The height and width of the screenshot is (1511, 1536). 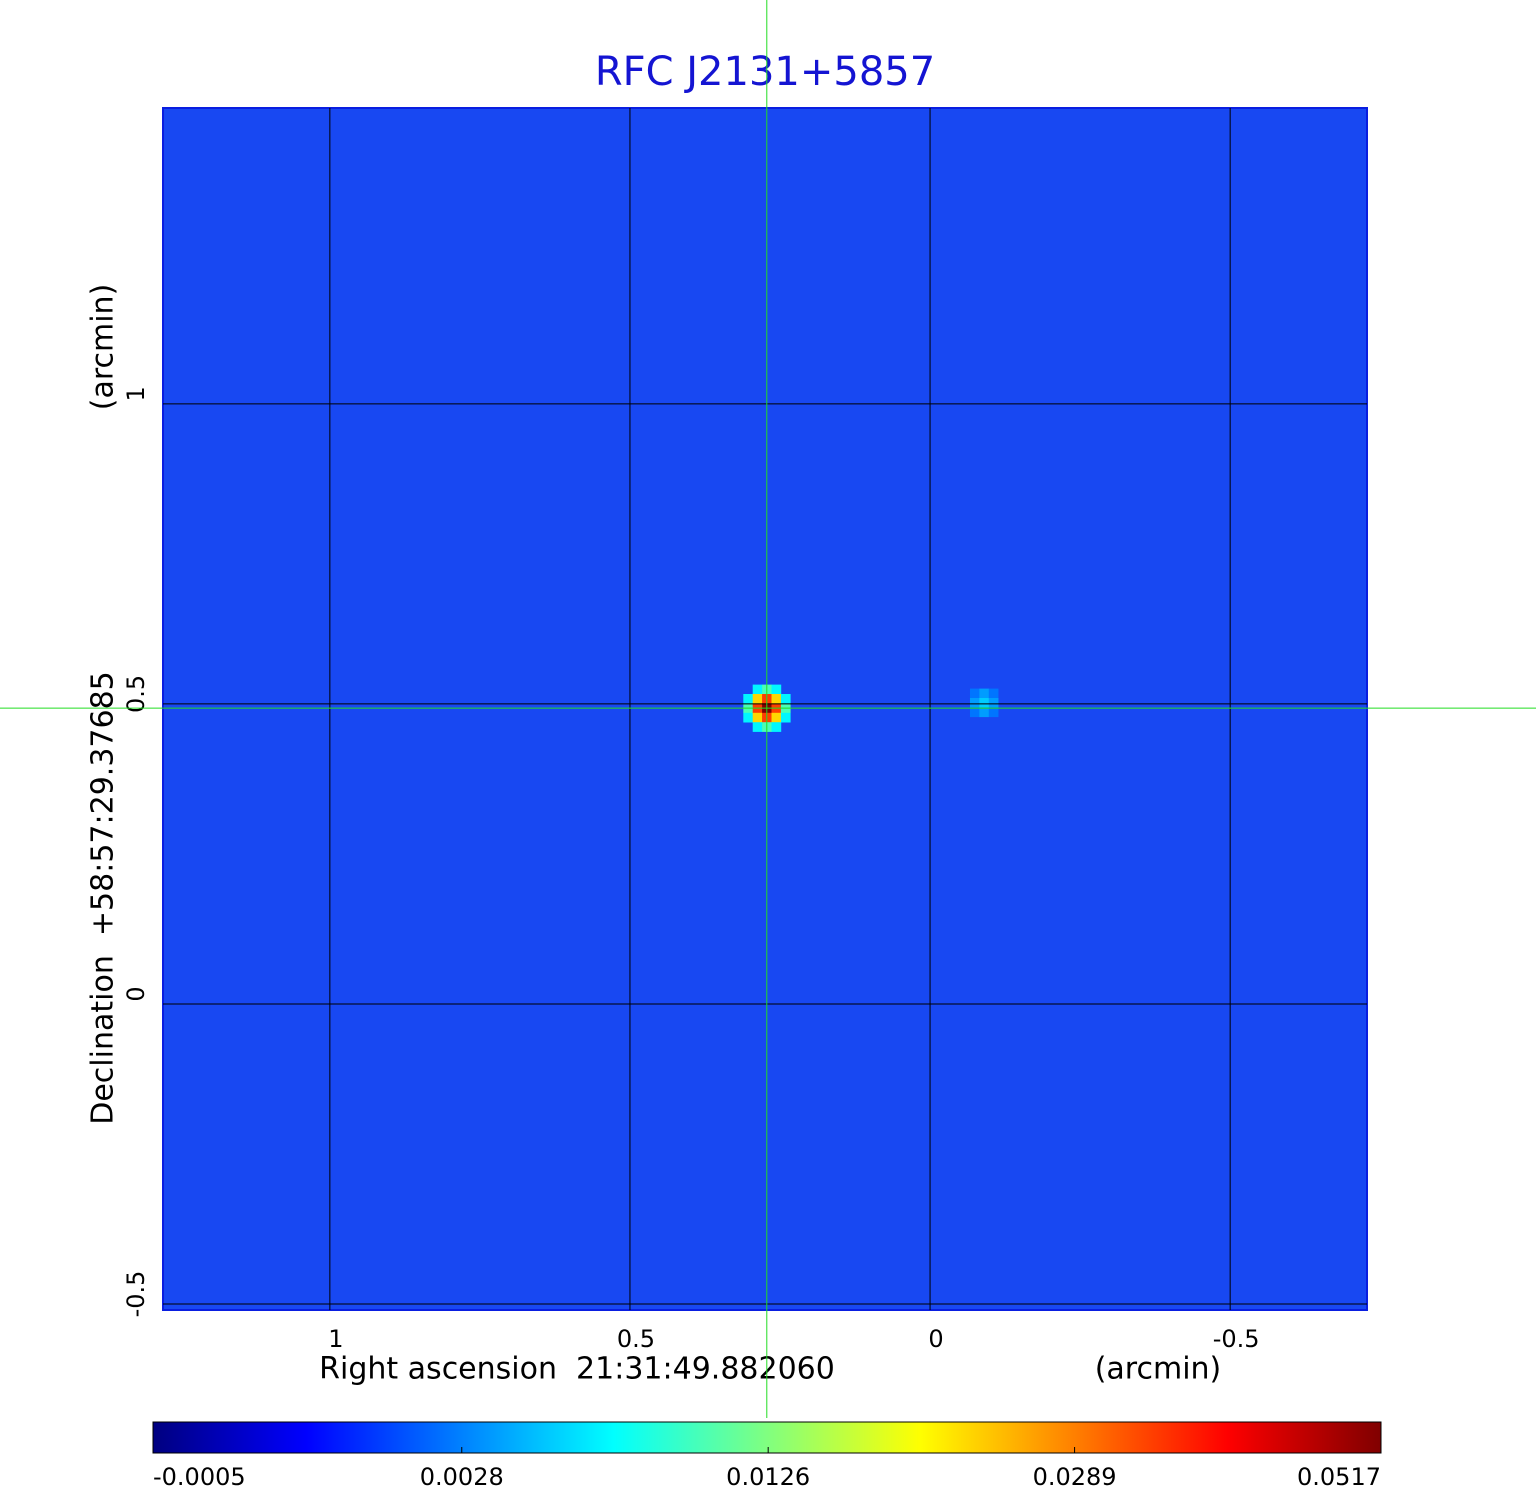 I want to click on x-tick-label: 0.5, so click(x=636, y=1339).